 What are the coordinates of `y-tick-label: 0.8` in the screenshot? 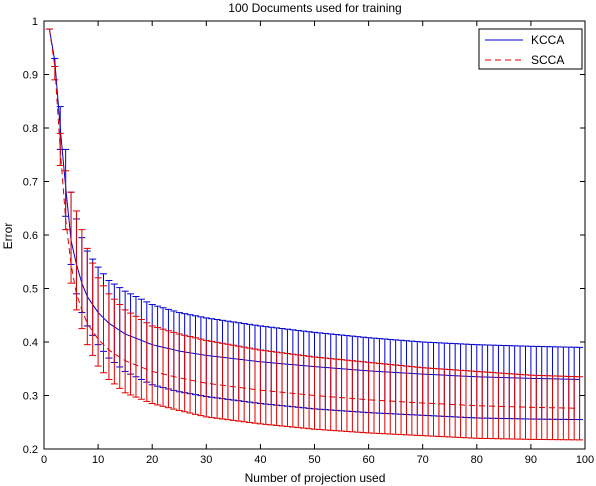 It's located at (30, 129).